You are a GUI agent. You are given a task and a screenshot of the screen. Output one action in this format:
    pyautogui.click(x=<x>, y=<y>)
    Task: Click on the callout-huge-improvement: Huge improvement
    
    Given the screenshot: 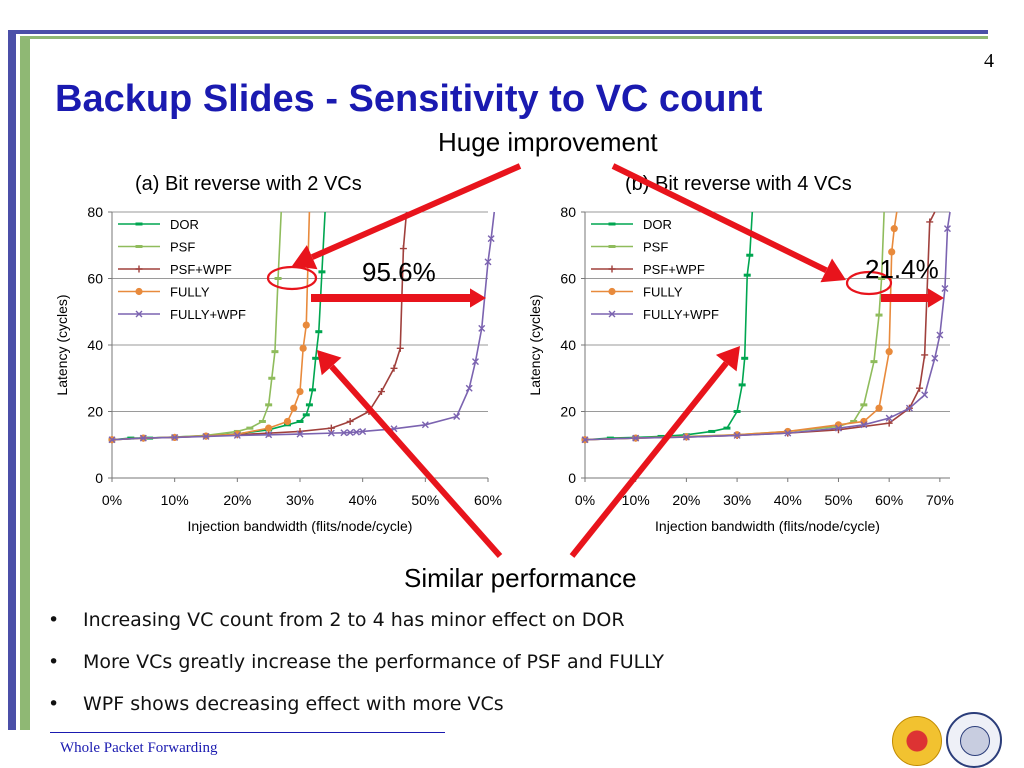 What is the action you would take?
    pyautogui.click(x=548, y=142)
    